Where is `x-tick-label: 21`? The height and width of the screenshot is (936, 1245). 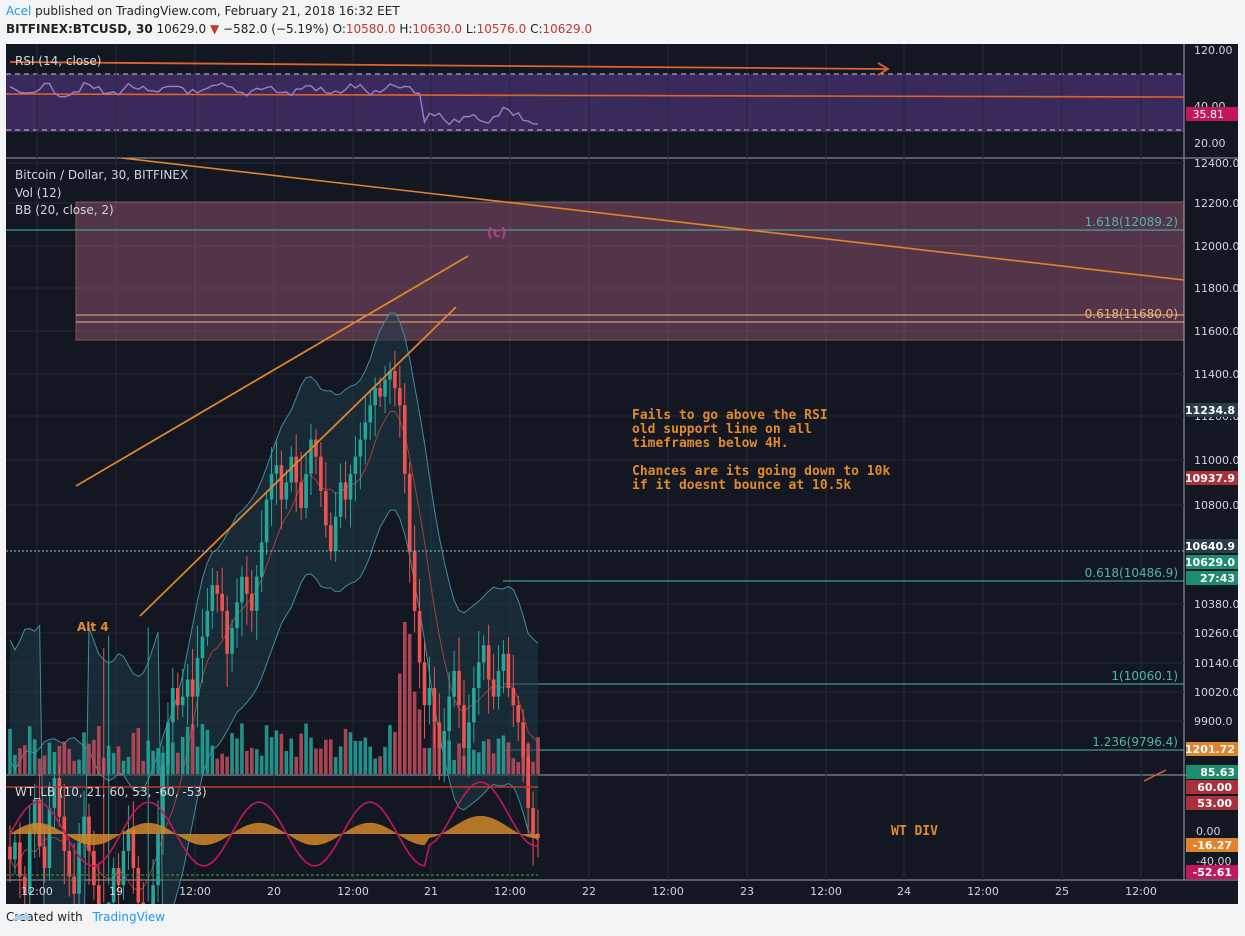 x-tick-label: 21 is located at coordinates (431, 891).